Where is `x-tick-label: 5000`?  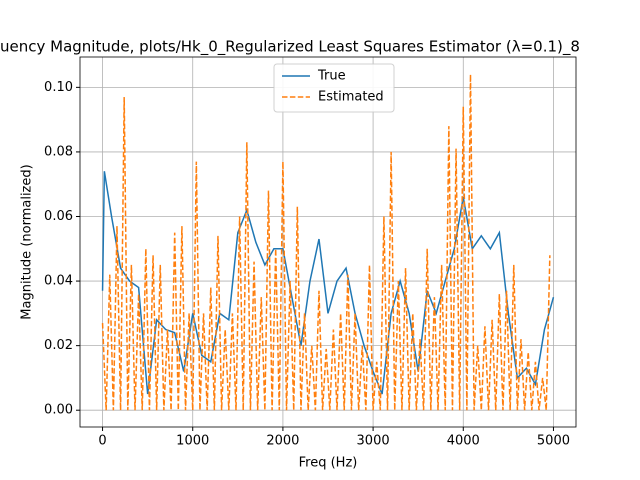 x-tick-label: 5000 is located at coordinates (553, 441).